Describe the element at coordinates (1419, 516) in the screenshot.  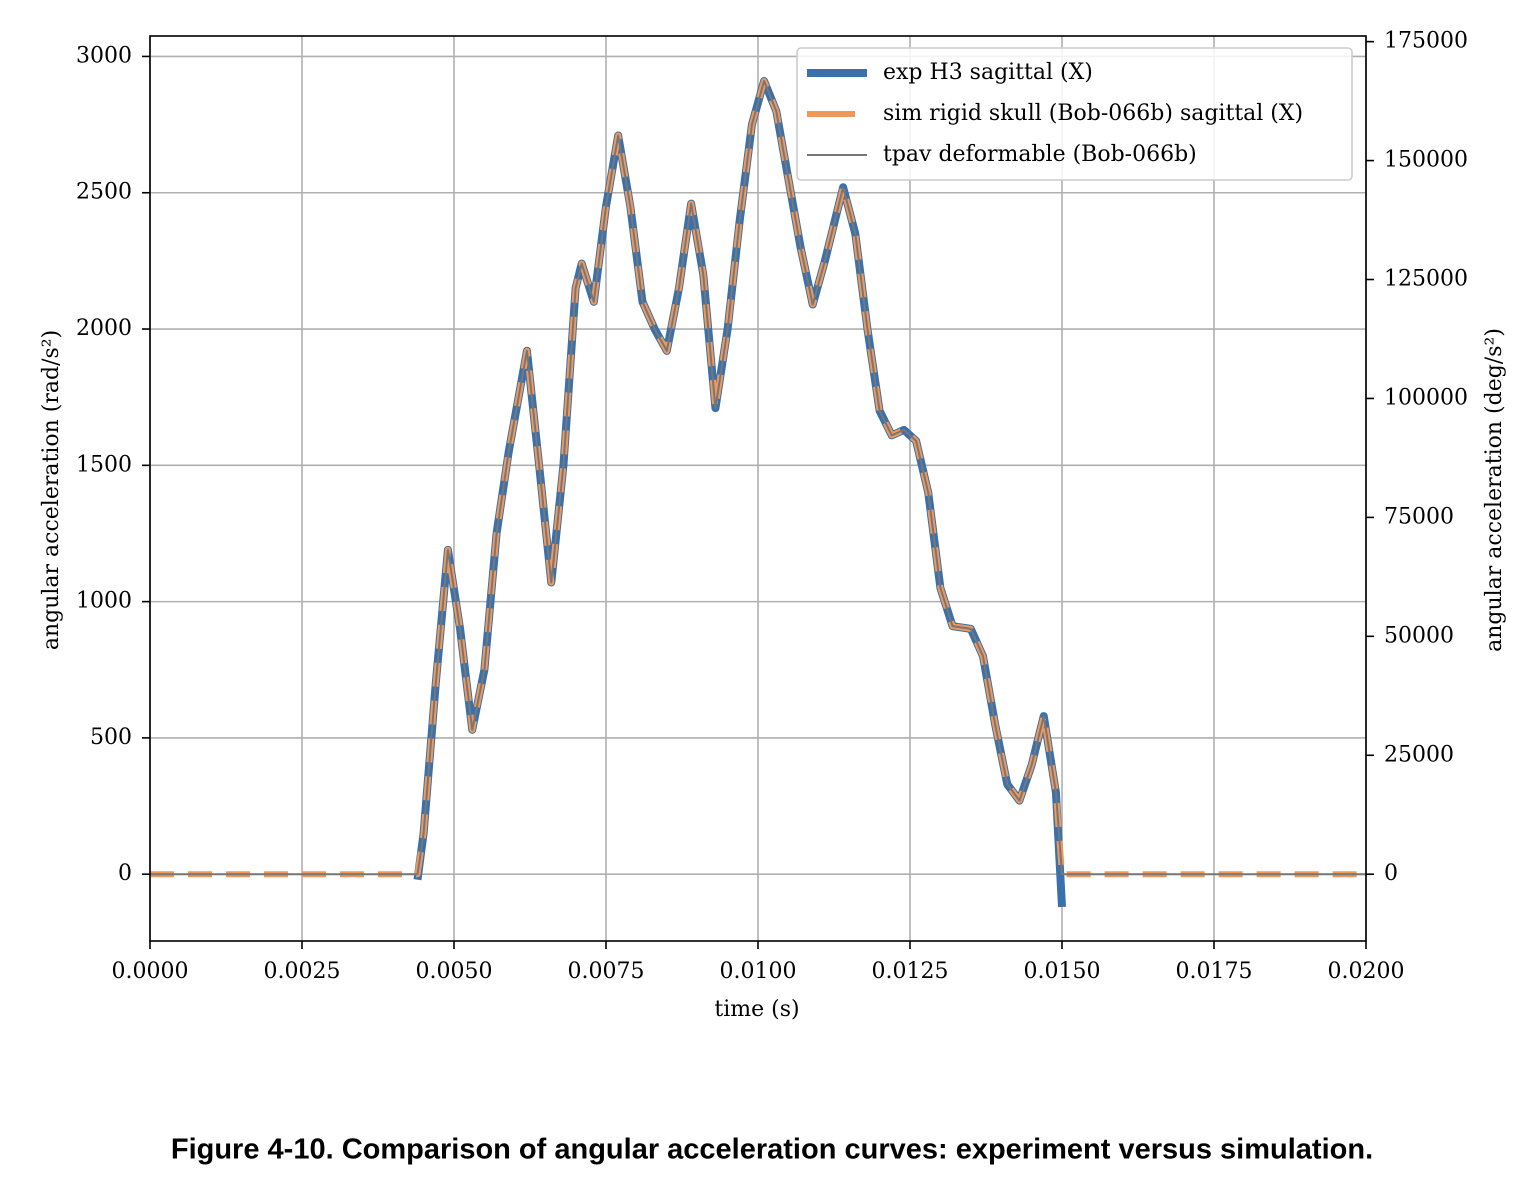
I see `y2-tick-label: 75000` at that location.